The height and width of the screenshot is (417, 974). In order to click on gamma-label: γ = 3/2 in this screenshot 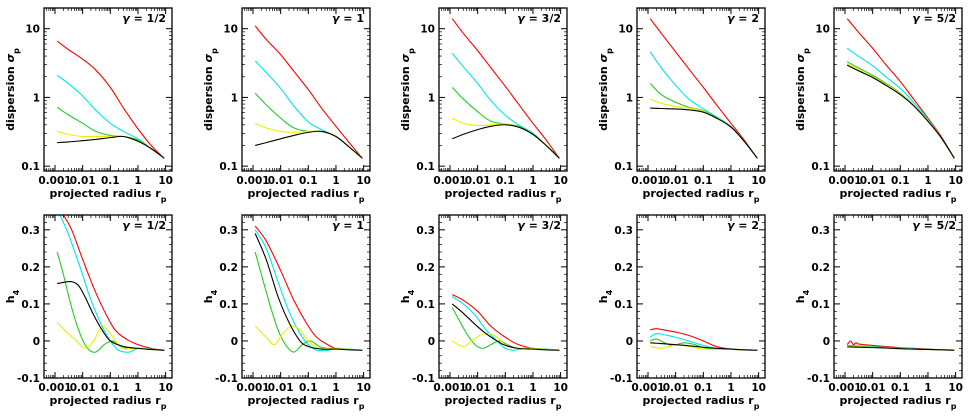, I will do `click(539, 18)`.